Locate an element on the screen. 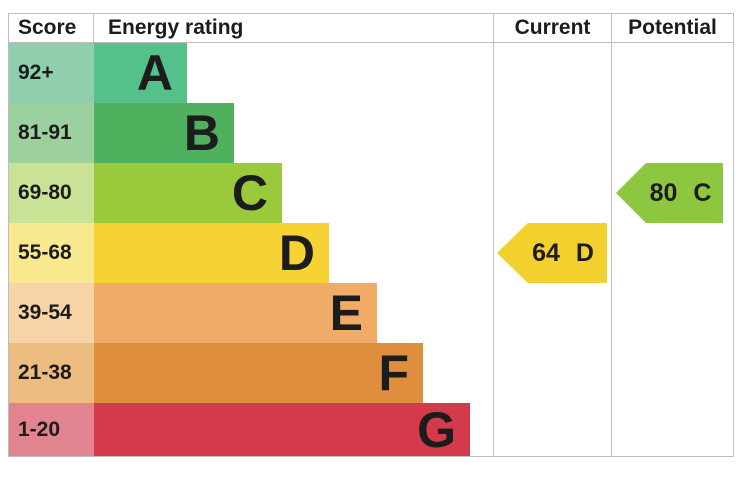 This screenshot has height=478, width=750. score-range: 92+ is located at coordinates (51, 73).